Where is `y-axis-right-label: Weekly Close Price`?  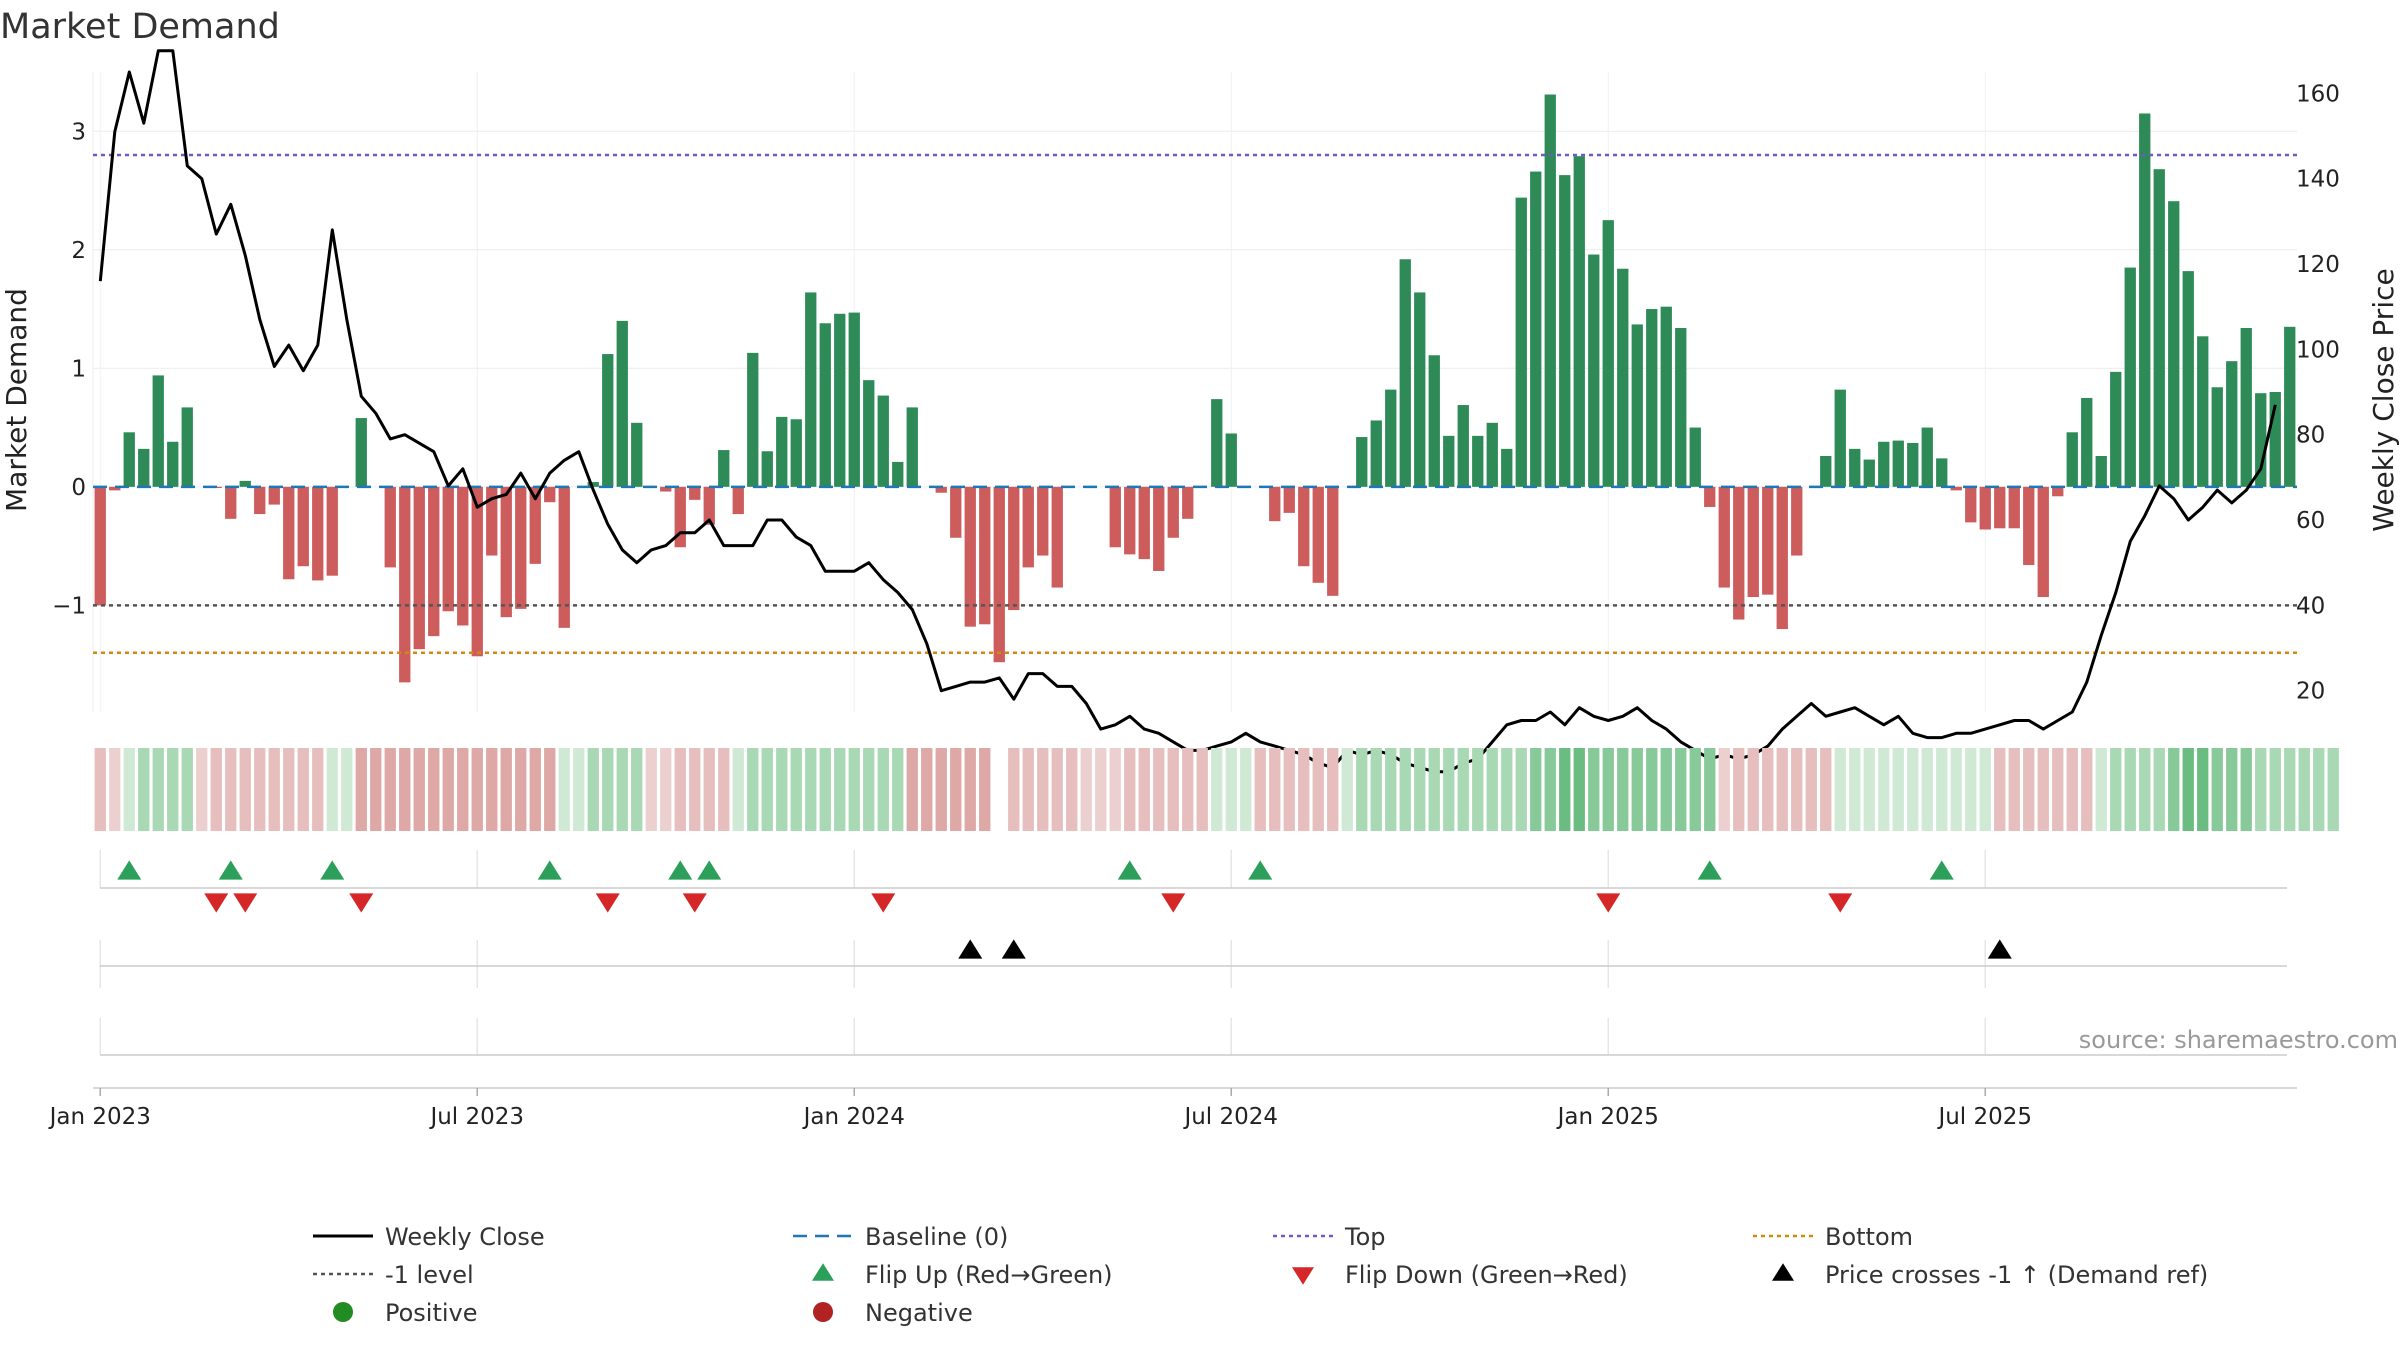
y-axis-right-label: Weekly Close Price is located at coordinates (2383, 399).